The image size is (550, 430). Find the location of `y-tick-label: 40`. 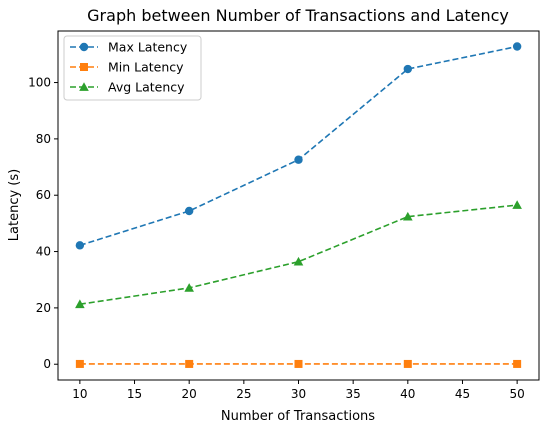

y-tick-label: 40 is located at coordinates (43, 252).